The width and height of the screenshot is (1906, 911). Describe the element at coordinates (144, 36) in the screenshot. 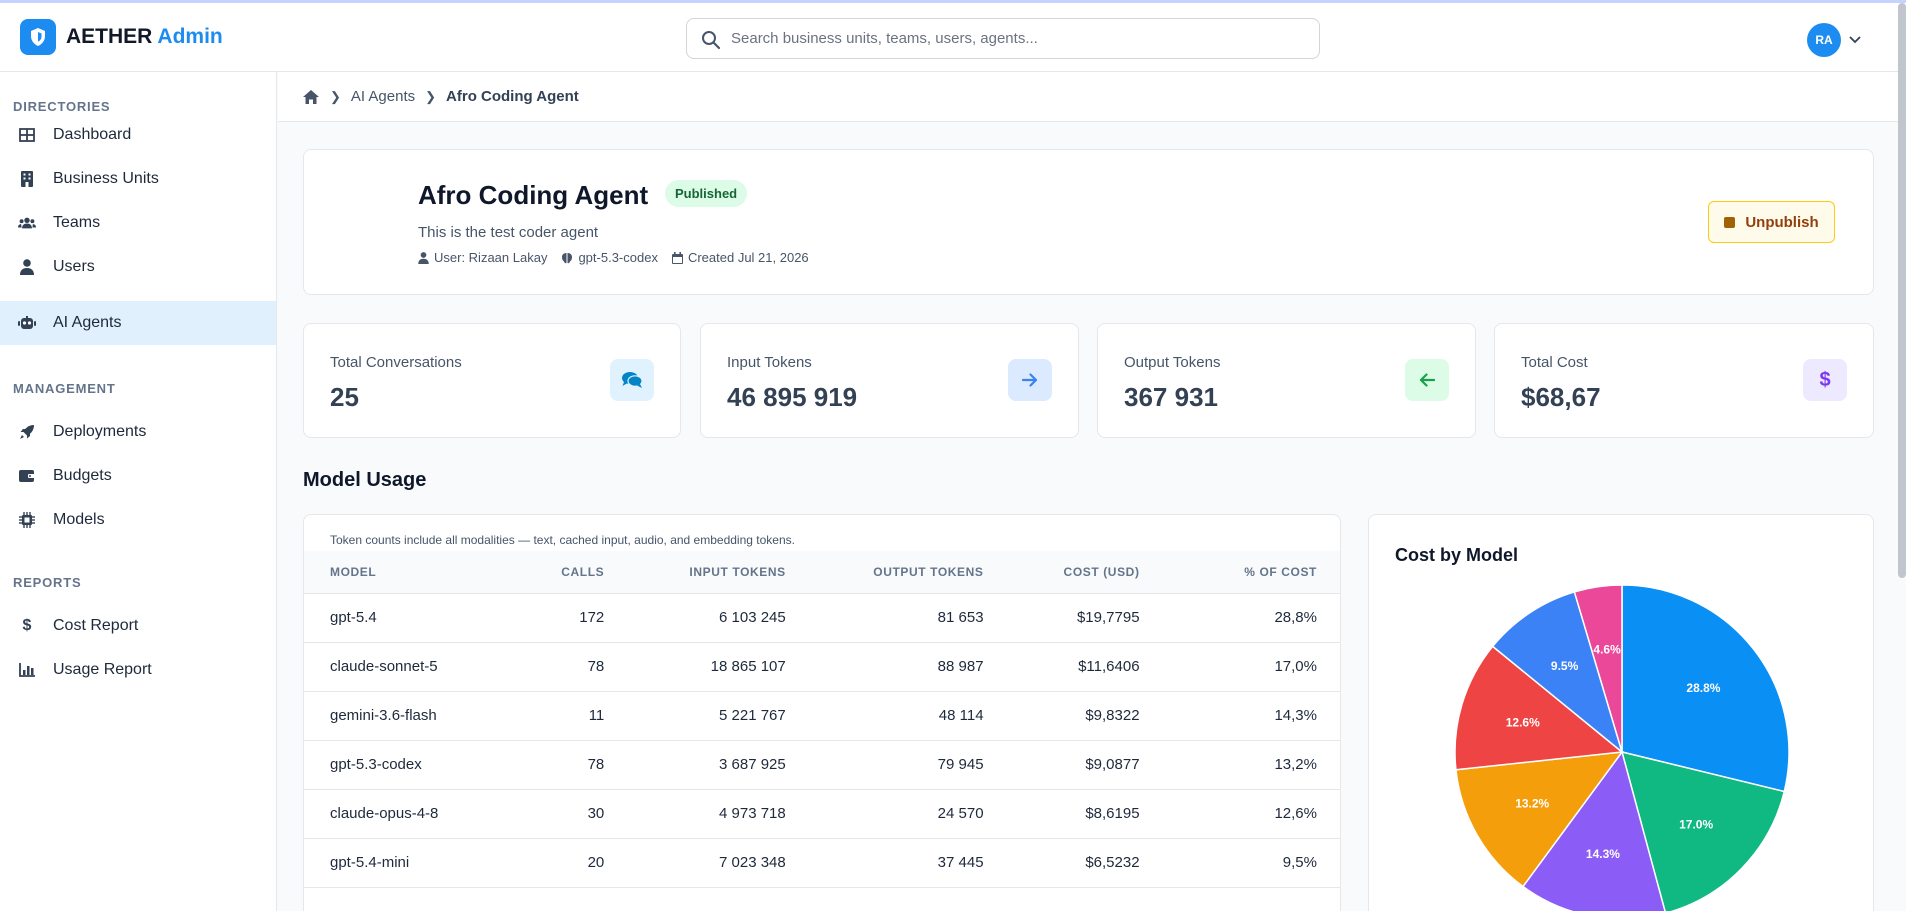

I see `brand-name: AETHER Admin` at that location.